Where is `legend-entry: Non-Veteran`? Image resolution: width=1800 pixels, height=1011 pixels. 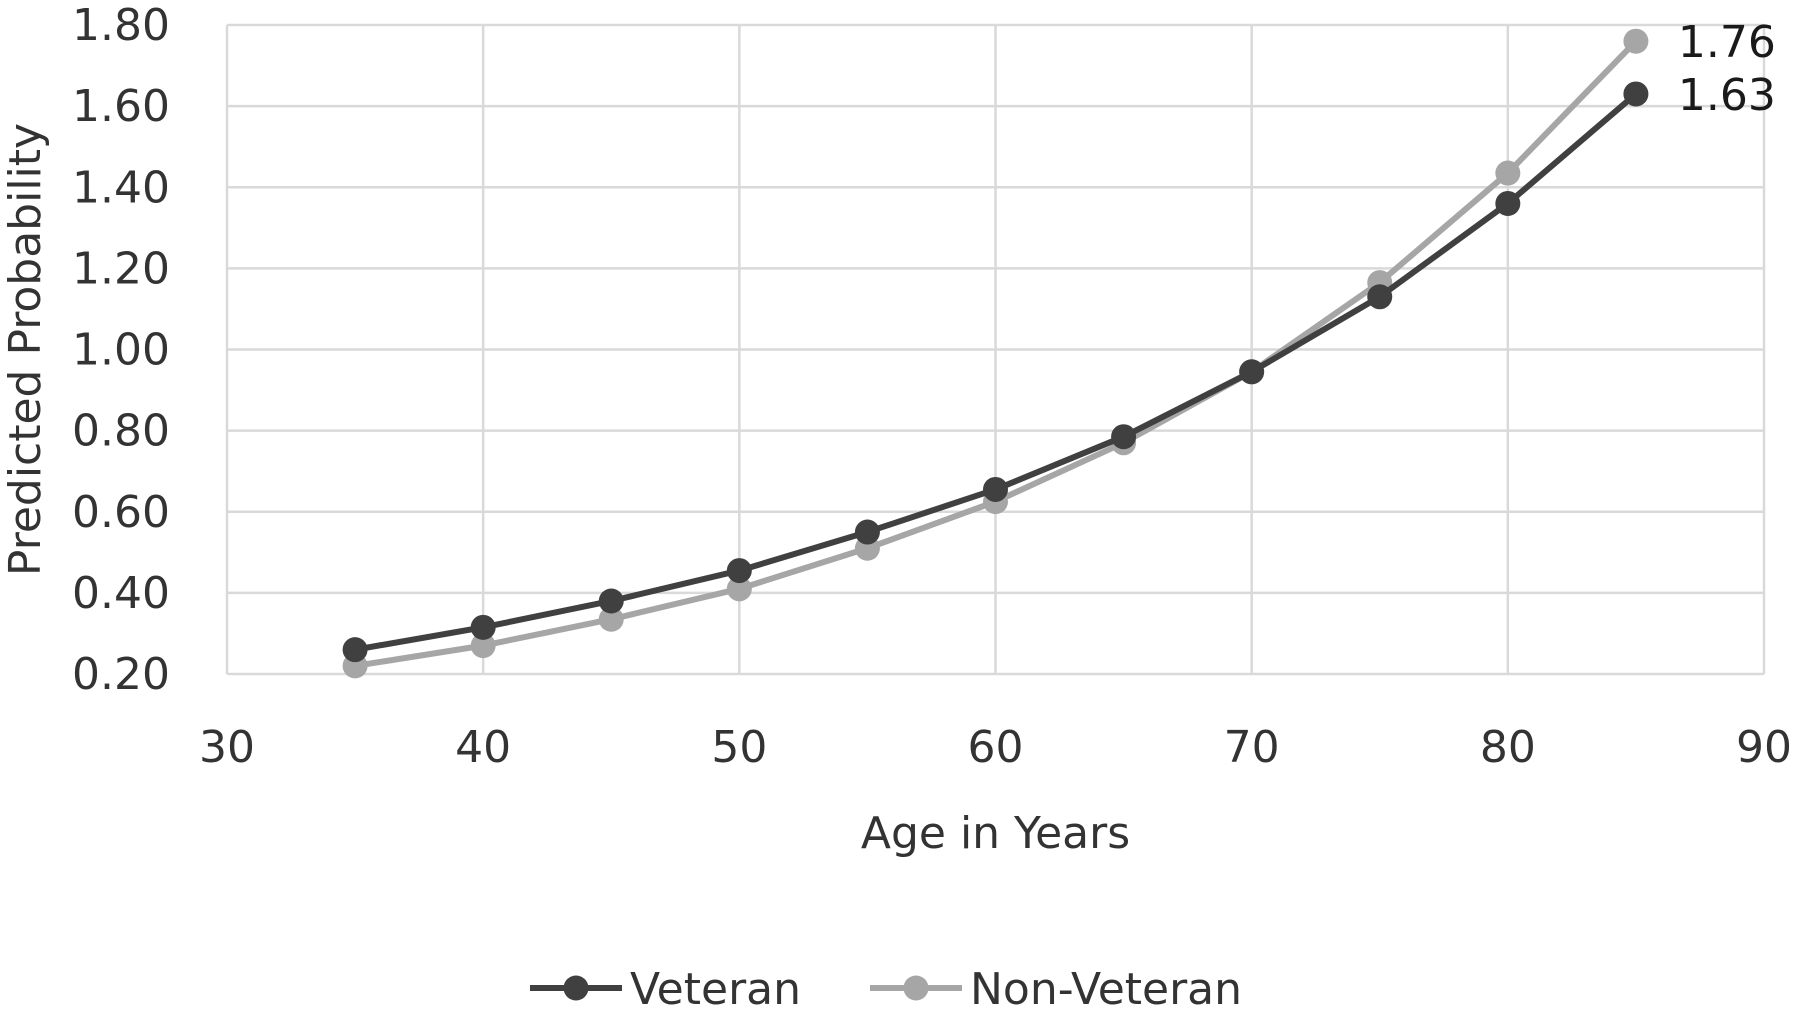 legend-entry: Non-Veteran is located at coordinates (1056, 987).